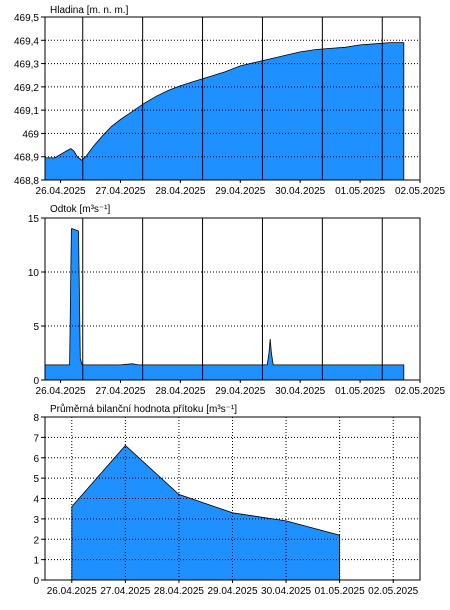 This screenshot has width=450, height=610. I want to click on chart-title: Hladina [m. n. m.], so click(89, 10).